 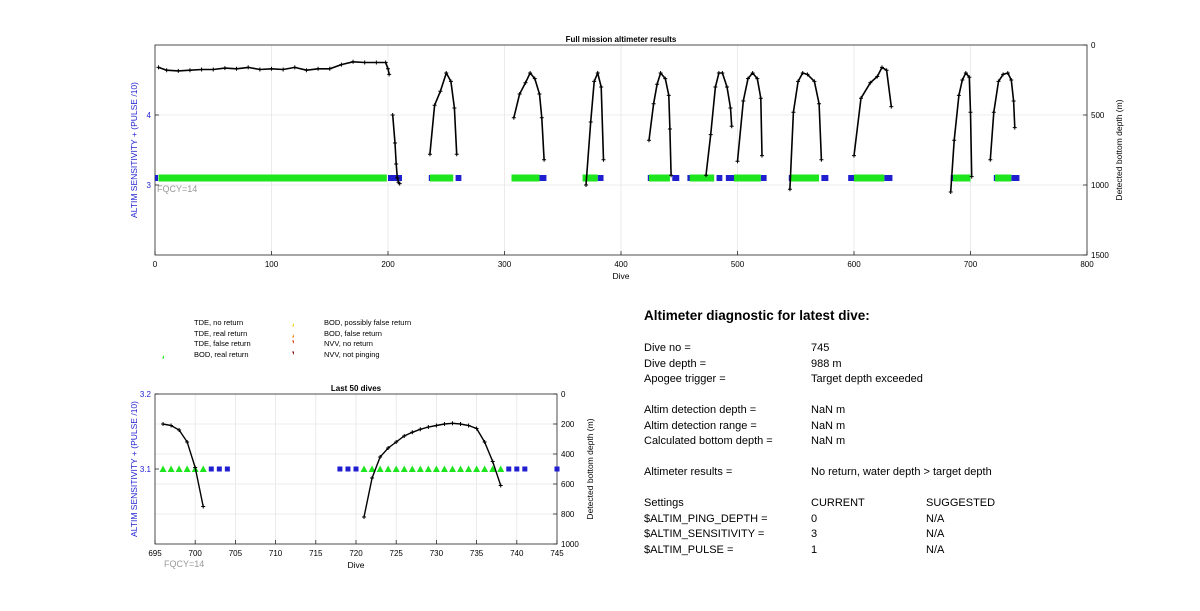 What do you see at coordinates (667, 348) in the screenshot?
I see `dive-no-label: Dive no =` at bounding box center [667, 348].